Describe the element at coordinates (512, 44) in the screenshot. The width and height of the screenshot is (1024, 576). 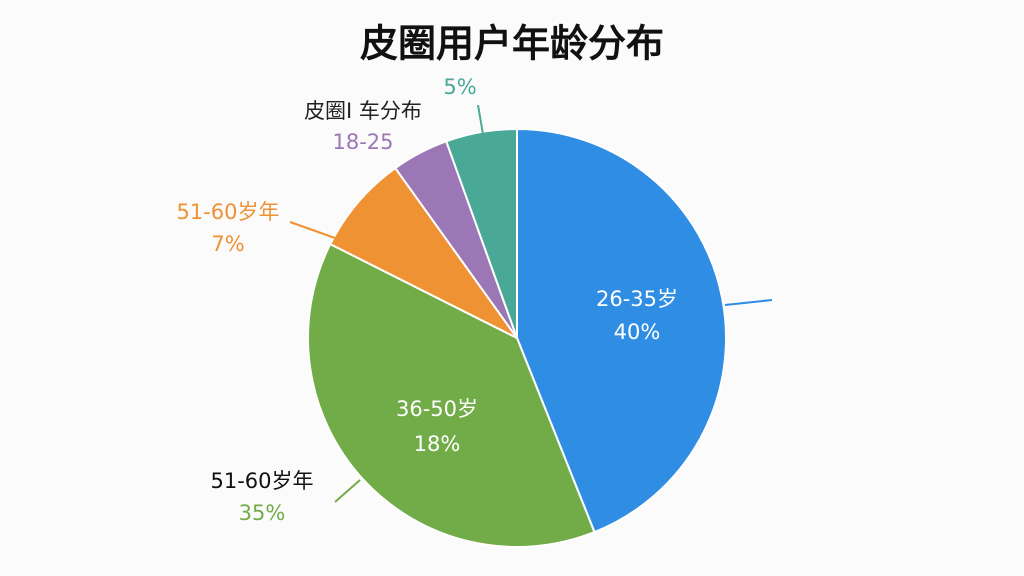
I see `chart-title: 皮圈用户年龄分布` at that location.